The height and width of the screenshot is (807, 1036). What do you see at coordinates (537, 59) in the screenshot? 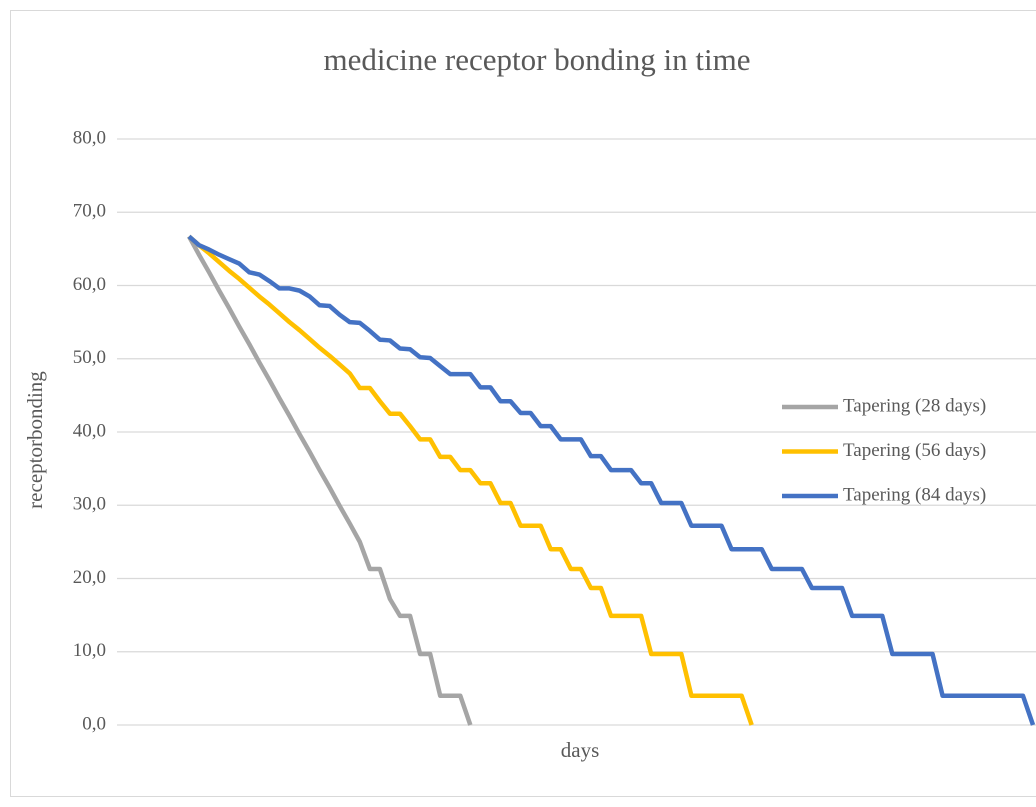
I see `chart-title: medicine receptor bonding in time` at bounding box center [537, 59].